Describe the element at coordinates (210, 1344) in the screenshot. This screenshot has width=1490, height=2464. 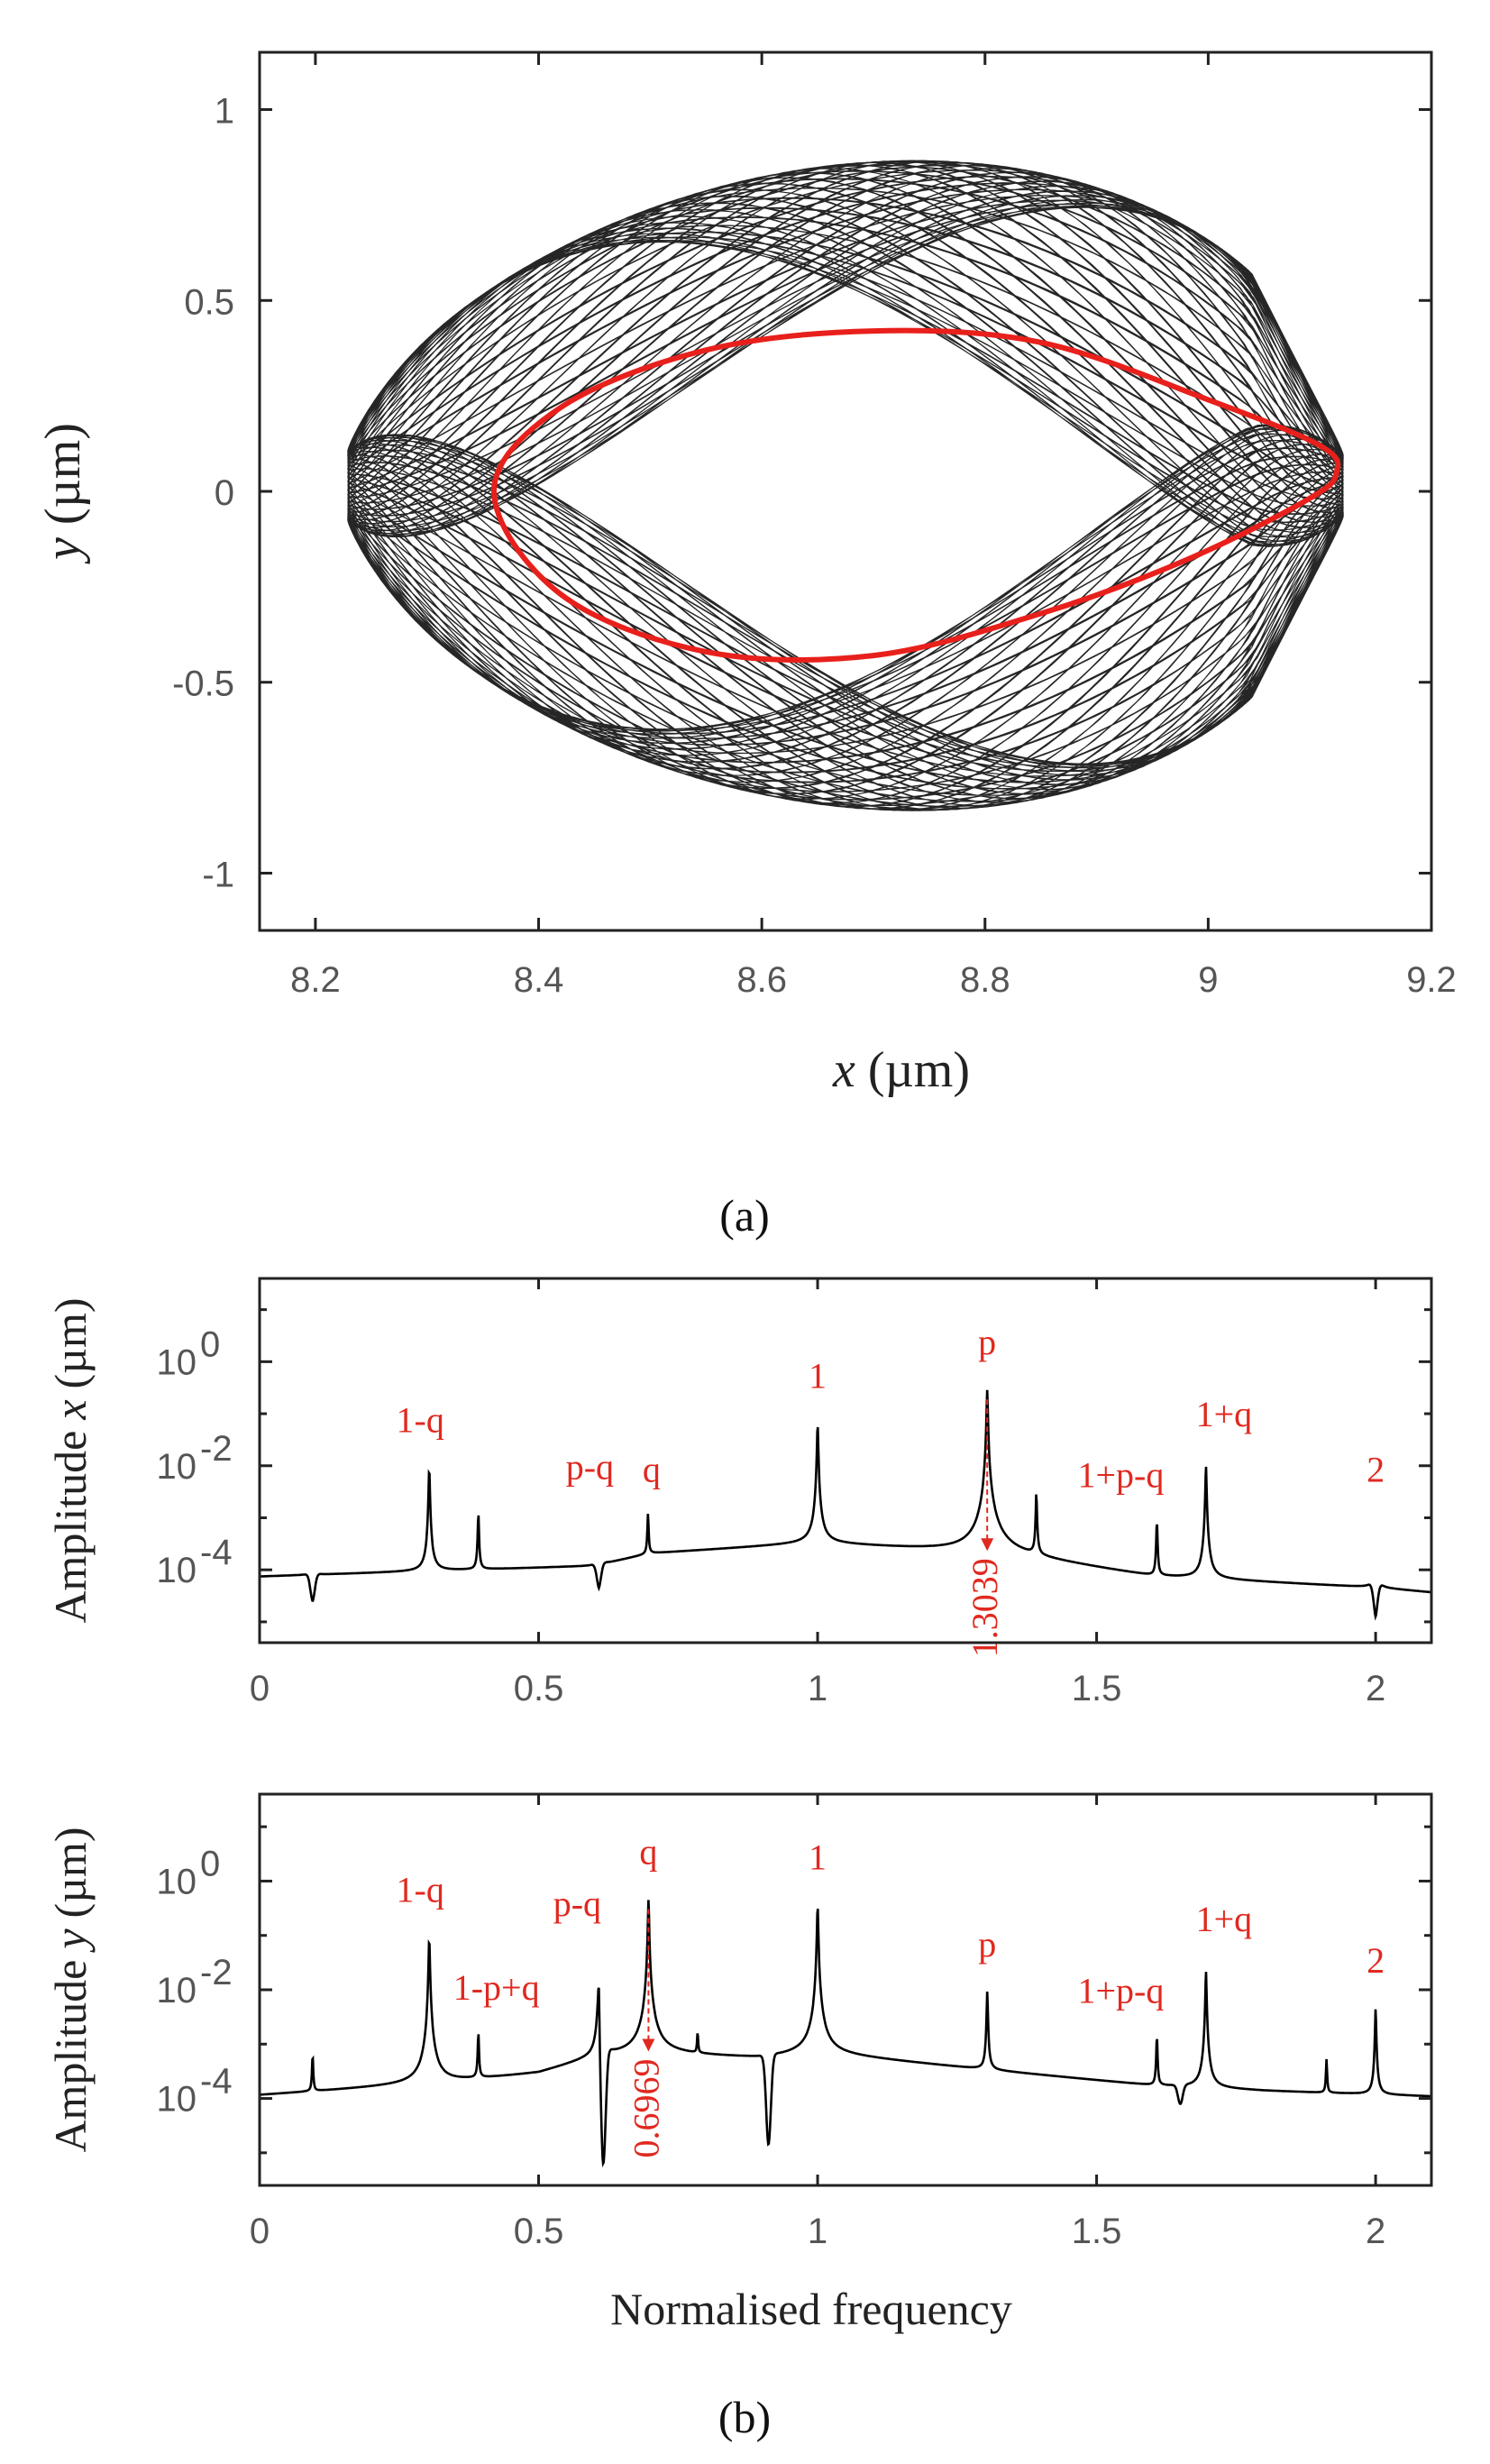
I see `spectrum-x-y-tick-exponent: 0` at that location.